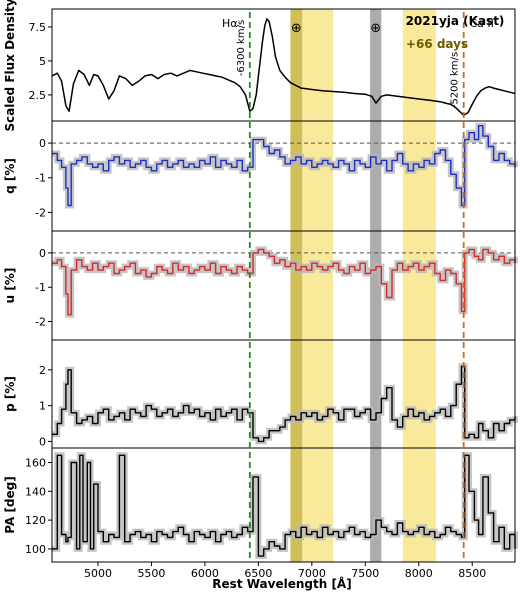 The height and width of the screenshot is (594, 520). What do you see at coordinates (455, 80) in the screenshot?
I see `marker-velocity-1: -5200 km/s` at bounding box center [455, 80].